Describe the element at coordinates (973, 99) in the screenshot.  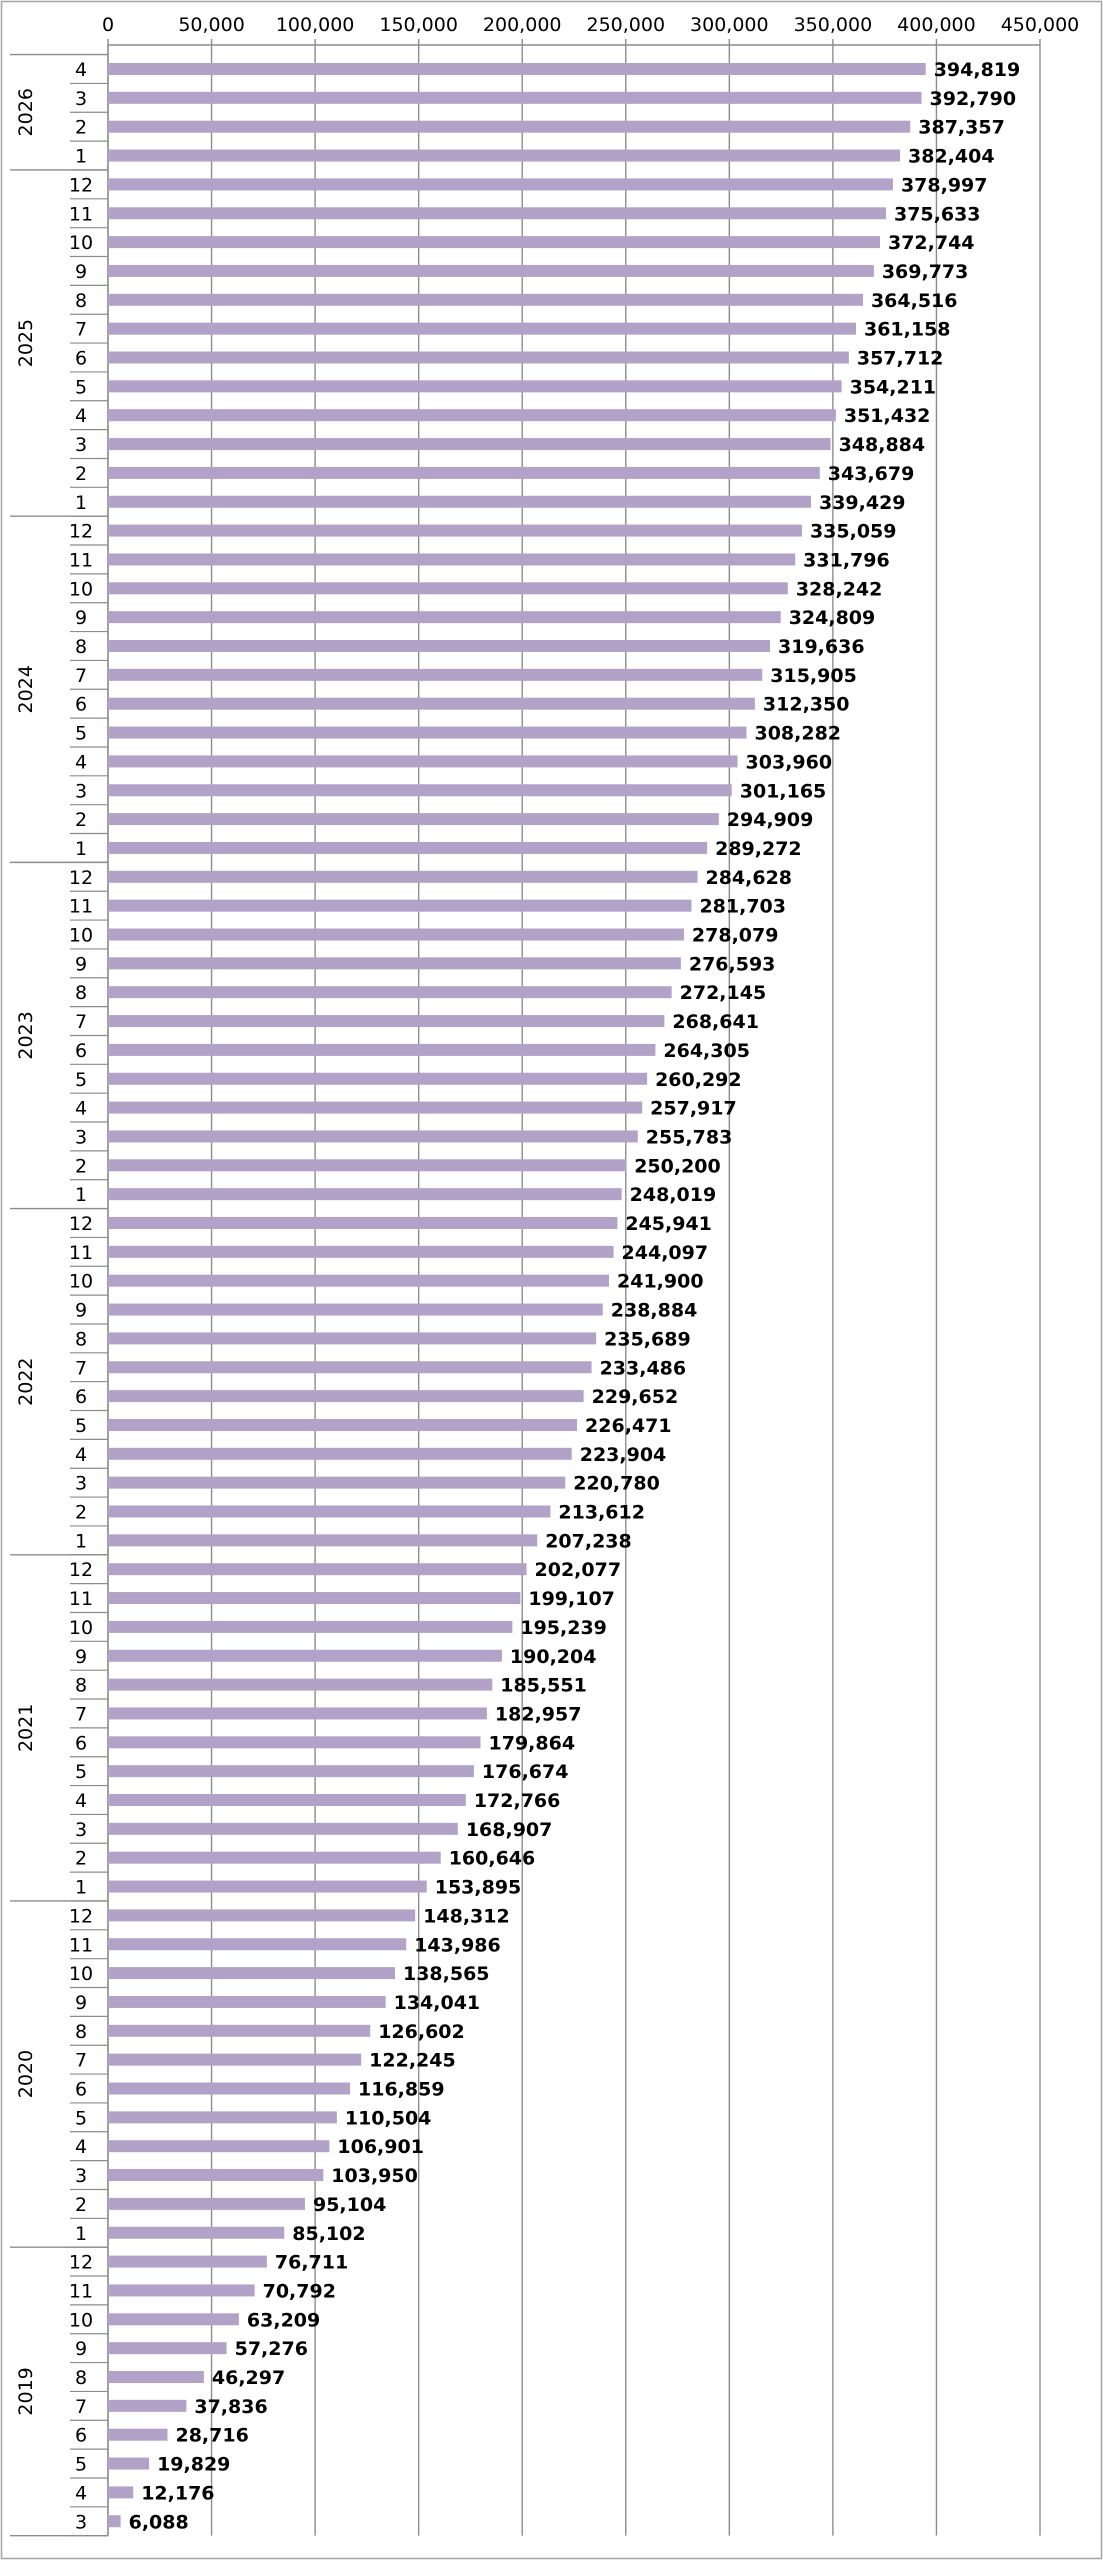
I see `data-label: 392,790` at that location.